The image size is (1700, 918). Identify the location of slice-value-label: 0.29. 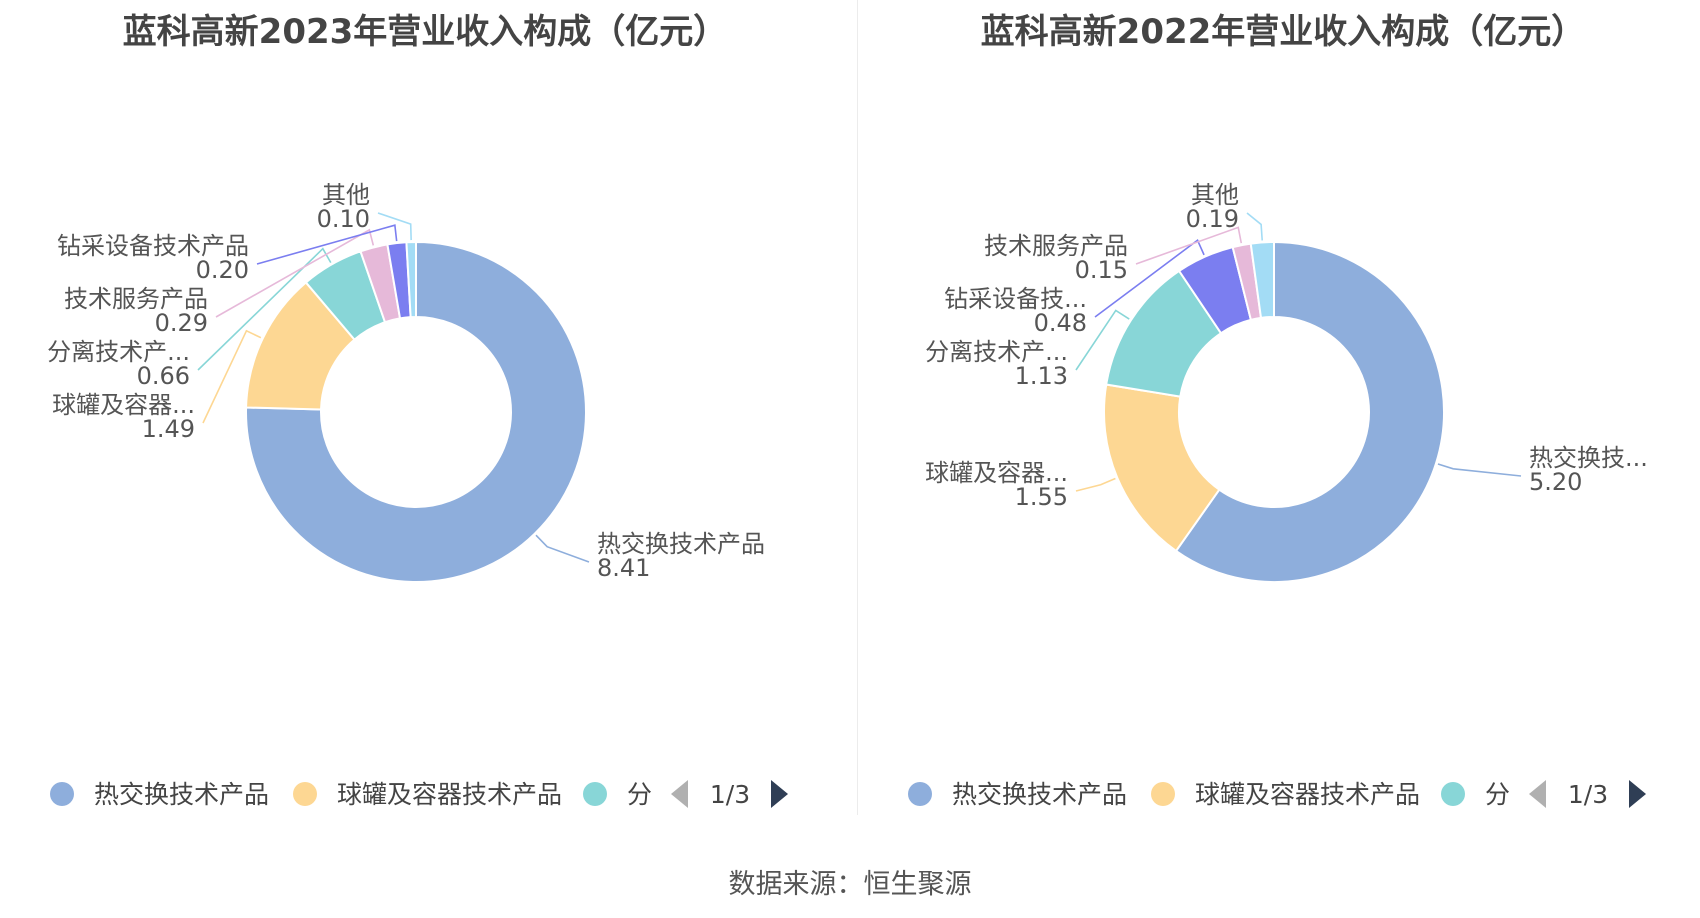
(181, 323).